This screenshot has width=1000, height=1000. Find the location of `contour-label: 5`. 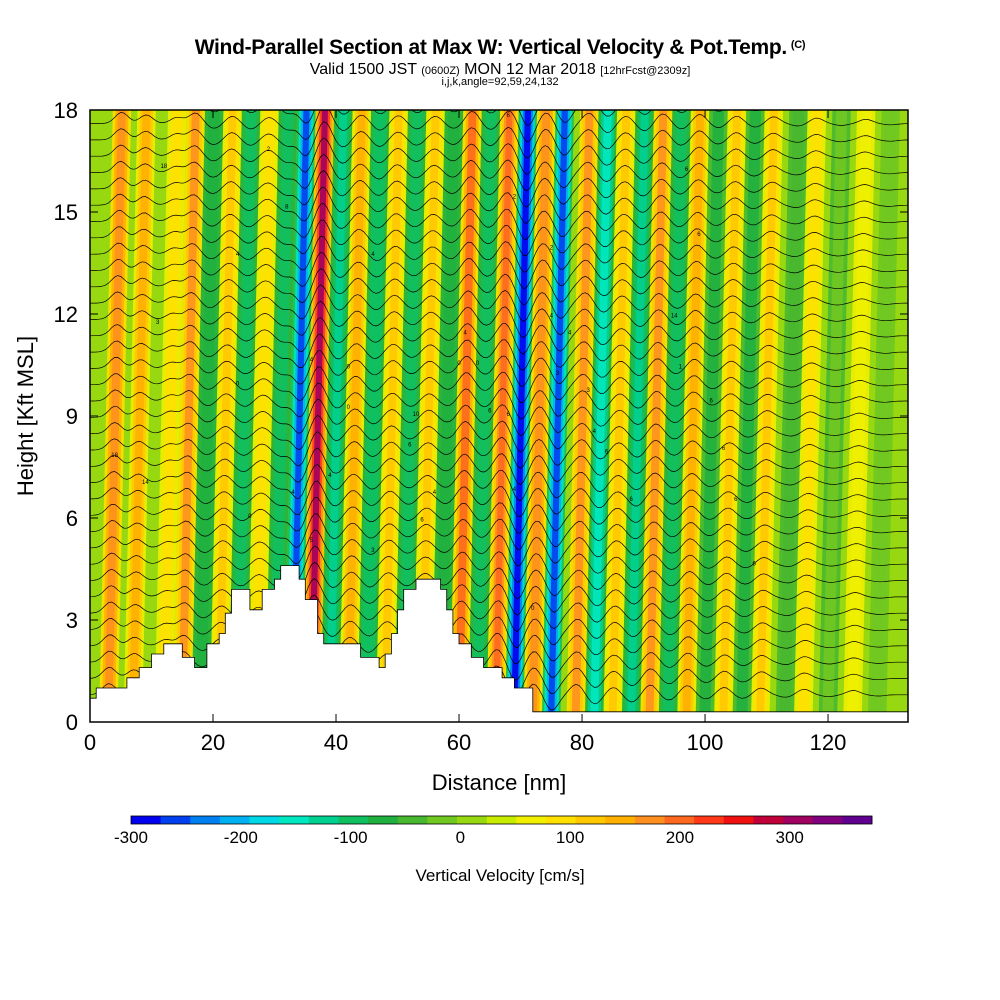

contour-label: 5 is located at coordinates (312, 541).